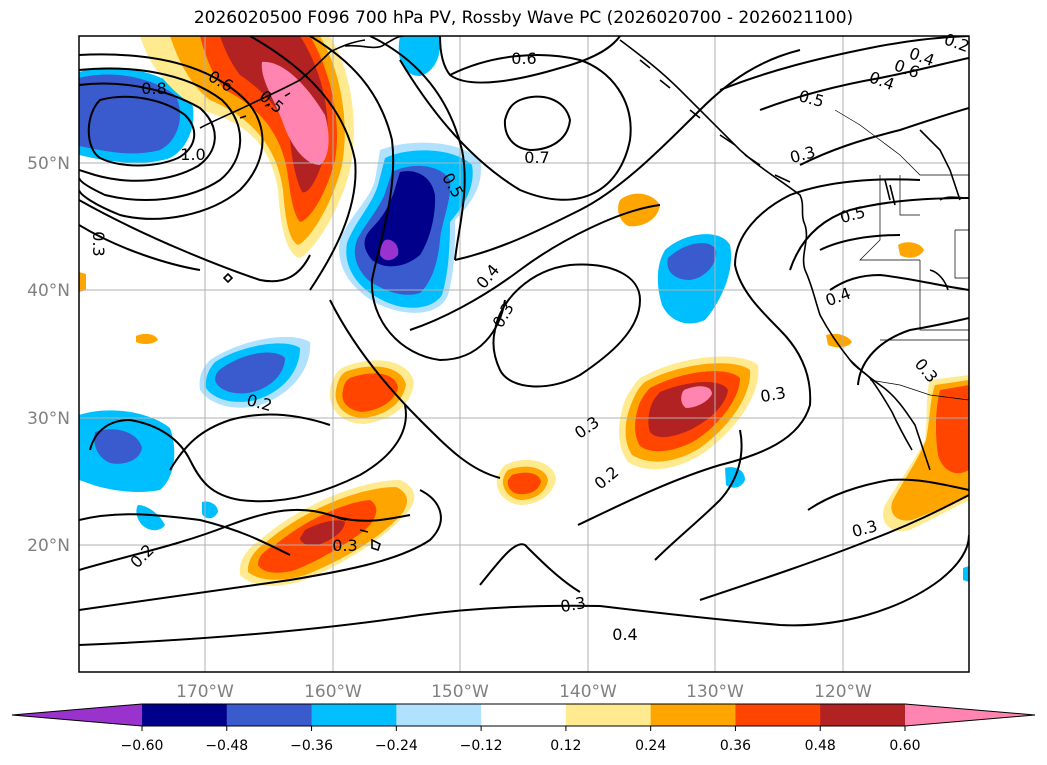 This screenshot has height=765, width=1047. Describe the element at coordinates (333, 692) in the screenshot. I see `lon-label: 160°W` at that location.